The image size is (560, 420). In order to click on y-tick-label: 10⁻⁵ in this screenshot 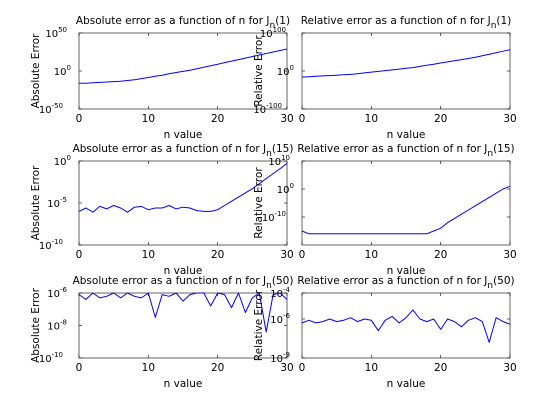, I will do `click(57, 203)`.